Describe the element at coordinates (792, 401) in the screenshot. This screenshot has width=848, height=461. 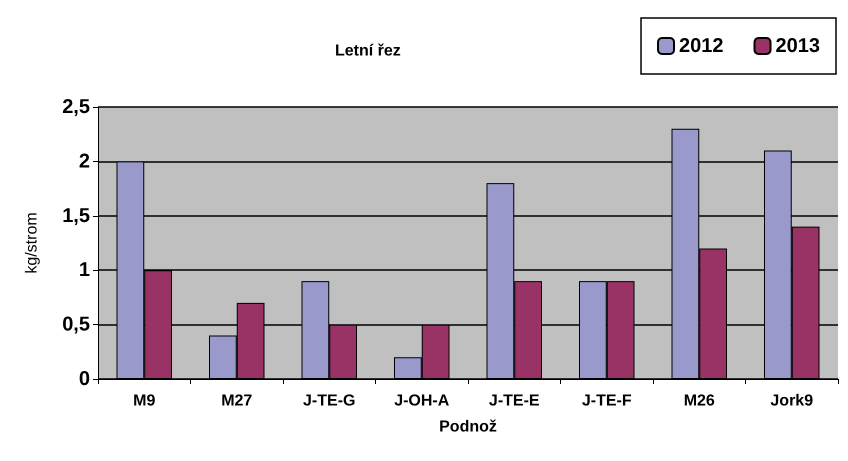
I see `x-tick-label: Jork9` at that location.